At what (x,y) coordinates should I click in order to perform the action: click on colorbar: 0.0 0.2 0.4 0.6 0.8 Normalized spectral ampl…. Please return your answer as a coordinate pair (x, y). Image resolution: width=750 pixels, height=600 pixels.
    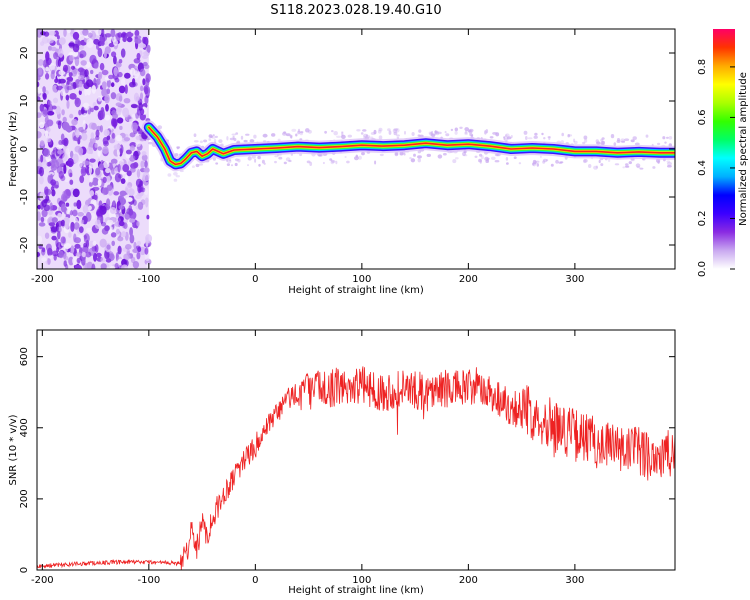
    Looking at the image, I should click on (723, 153).